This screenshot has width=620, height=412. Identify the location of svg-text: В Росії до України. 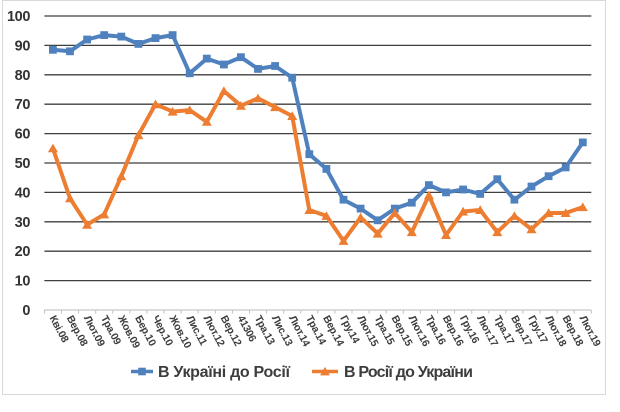
(408, 372).